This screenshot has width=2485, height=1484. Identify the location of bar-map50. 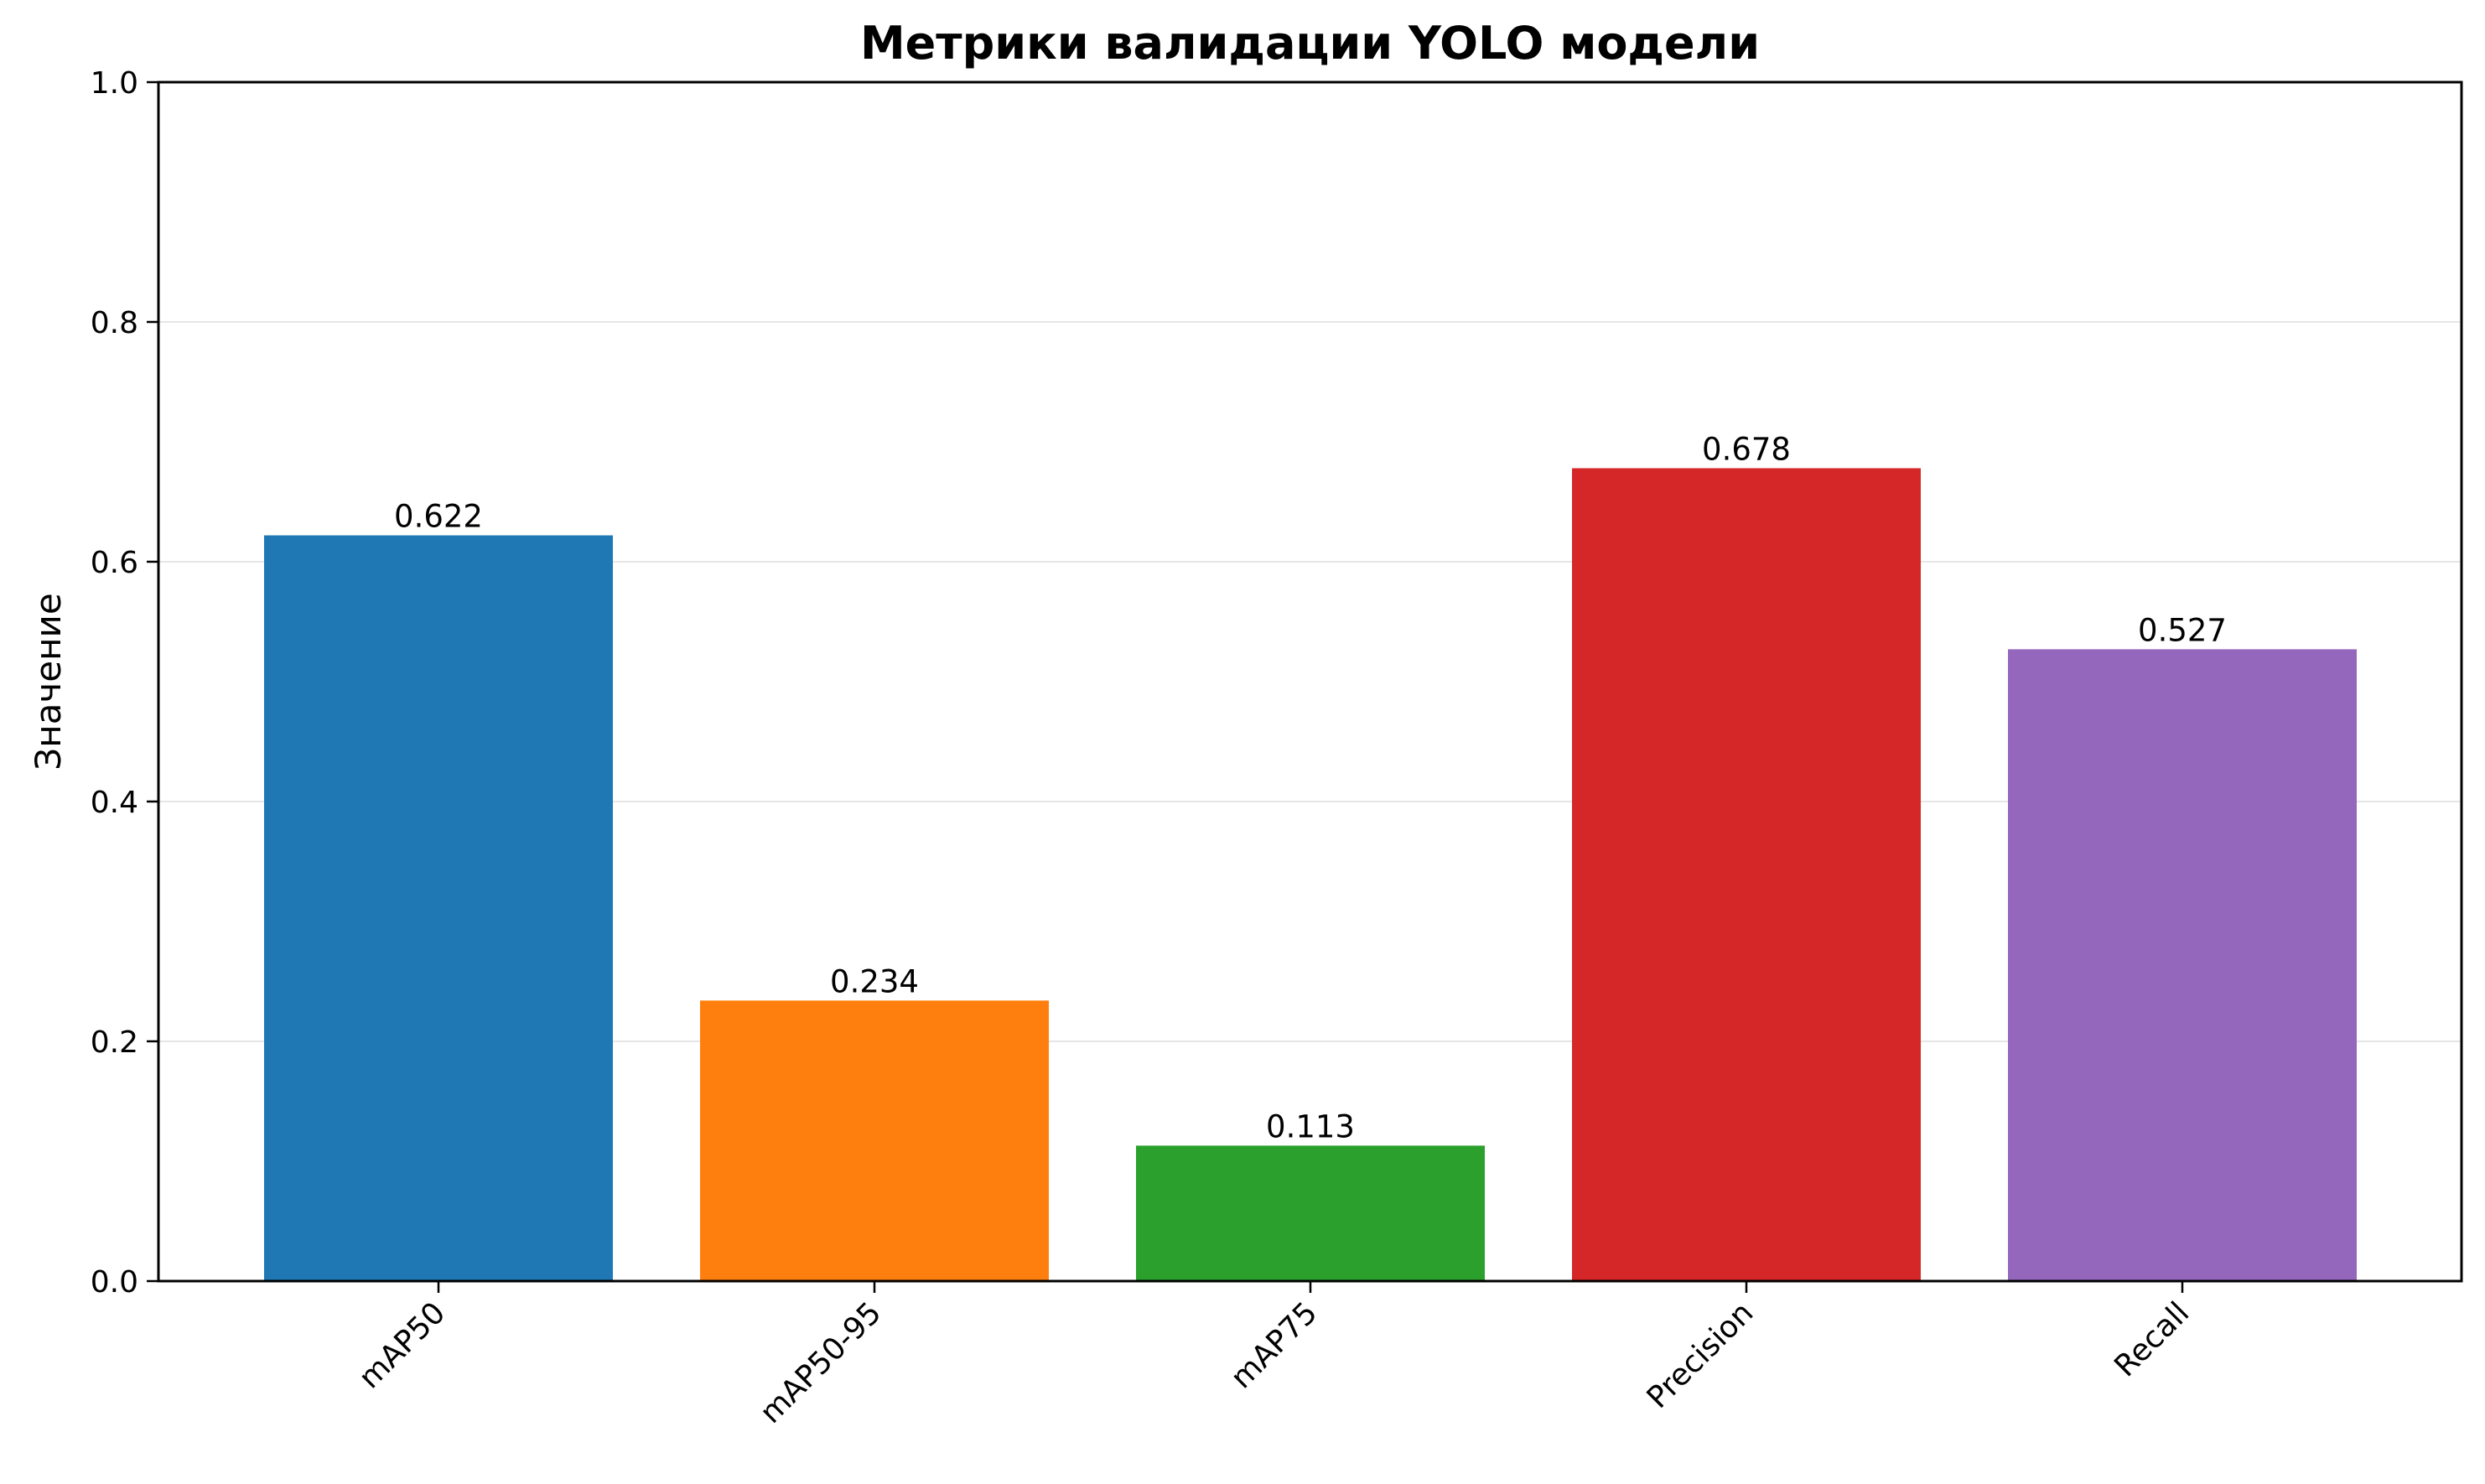
(438, 908).